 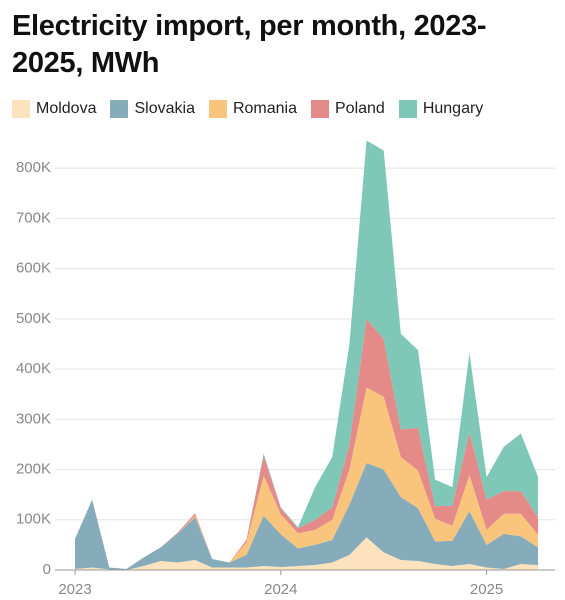 I want to click on y-tick-label: 400K, so click(x=33, y=368).